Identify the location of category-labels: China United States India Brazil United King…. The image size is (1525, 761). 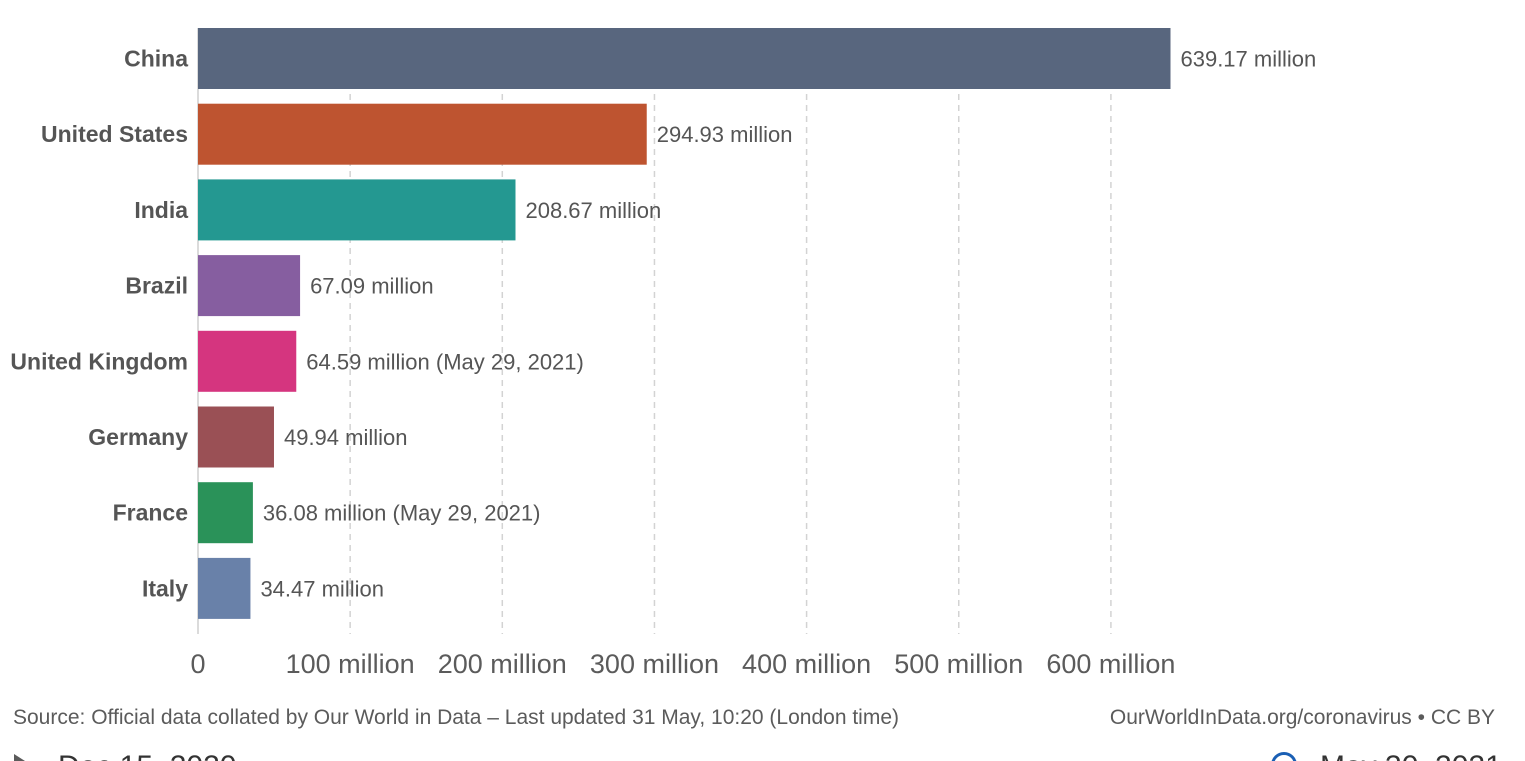
(99, 324).